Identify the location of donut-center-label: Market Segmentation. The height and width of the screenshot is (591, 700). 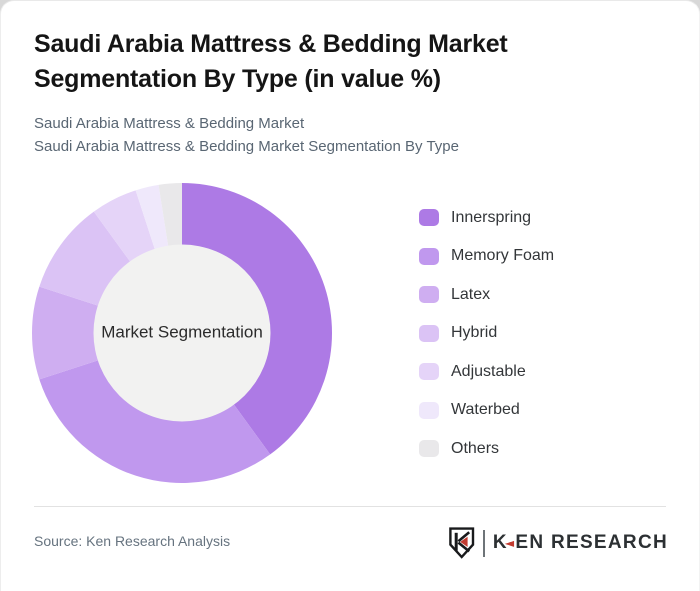
(182, 331).